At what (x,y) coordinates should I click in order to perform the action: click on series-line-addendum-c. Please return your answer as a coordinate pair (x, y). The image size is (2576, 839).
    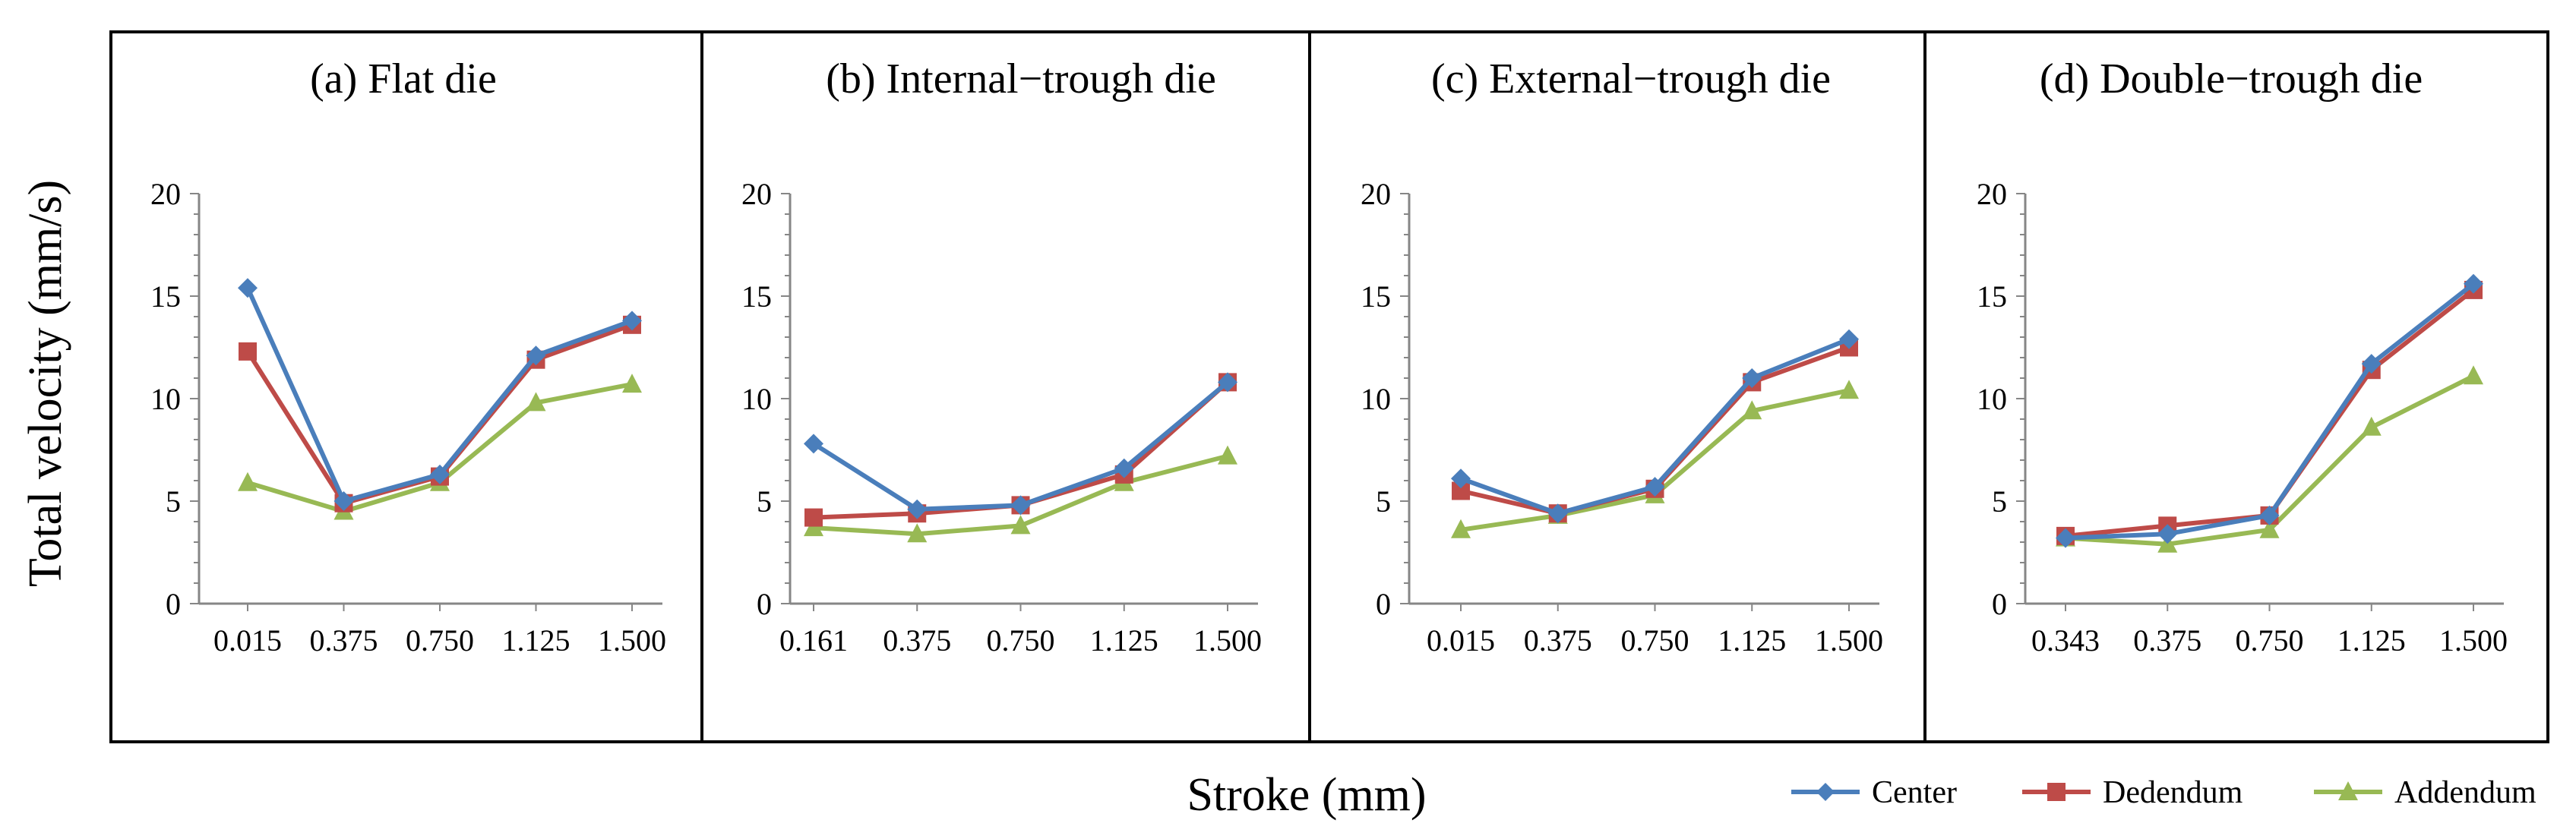
    Looking at the image, I should click on (1655, 460).